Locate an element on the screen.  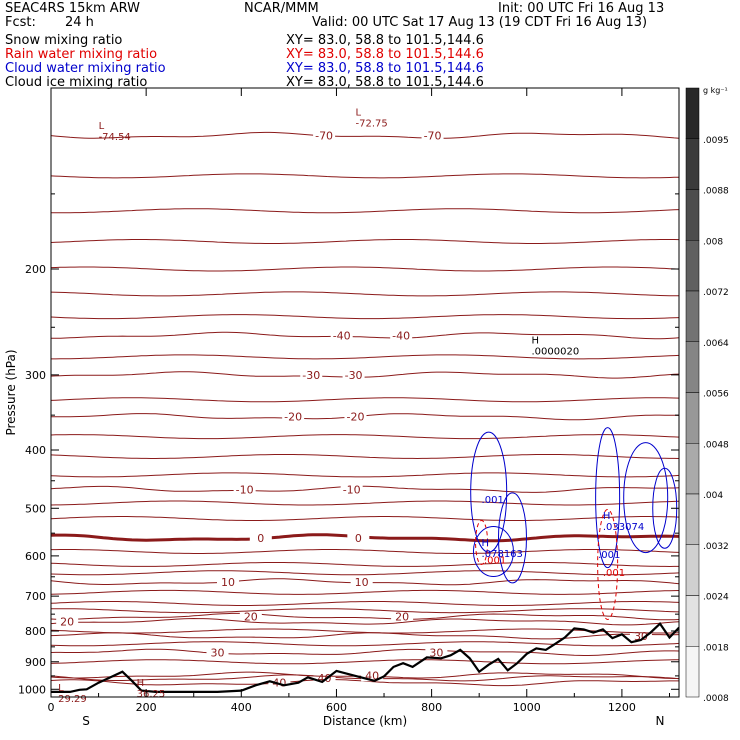
isotherm-label: -40 is located at coordinates (401, 335).